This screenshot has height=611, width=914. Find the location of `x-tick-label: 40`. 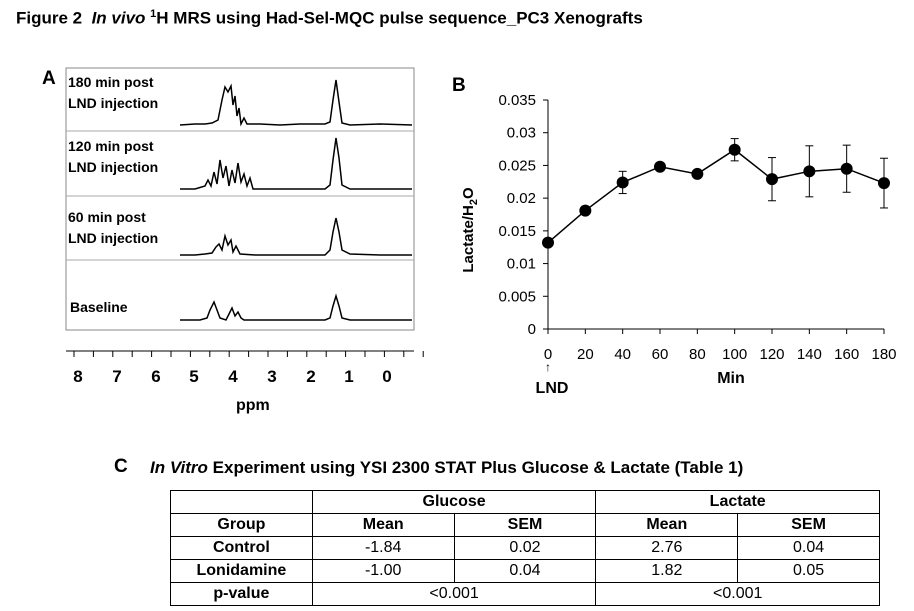

x-tick-label: 40 is located at coordinates (622, 354).